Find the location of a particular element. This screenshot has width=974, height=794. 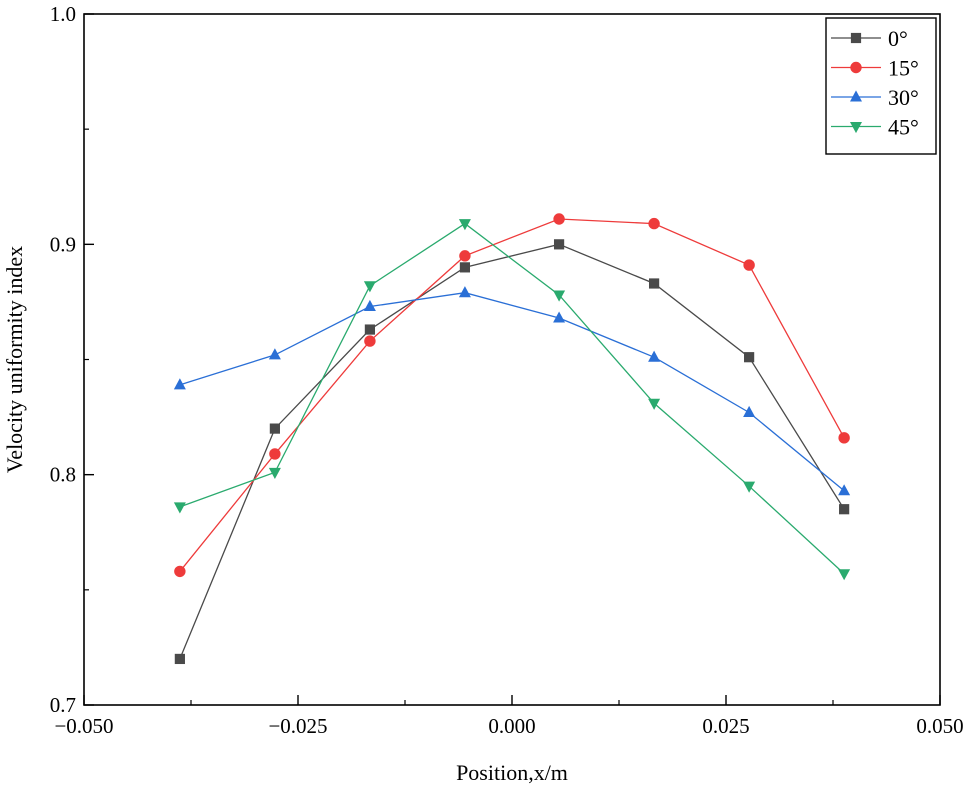

legend-label: 15° is located at coordinates (903, 68).